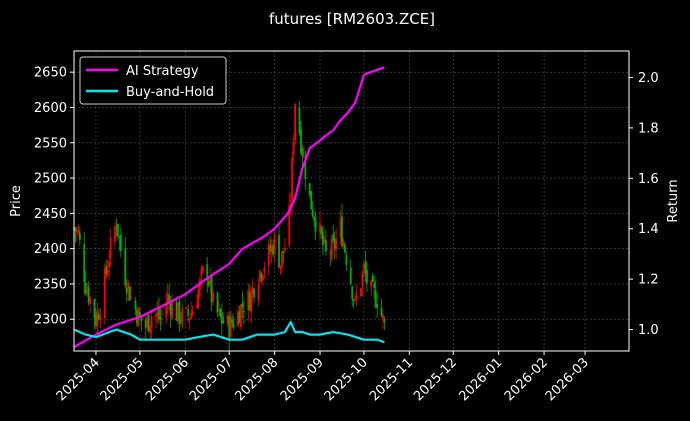 This screenshot has height=421, width=690. I want to click on y-tick-label: 2650, so click(50, 73).